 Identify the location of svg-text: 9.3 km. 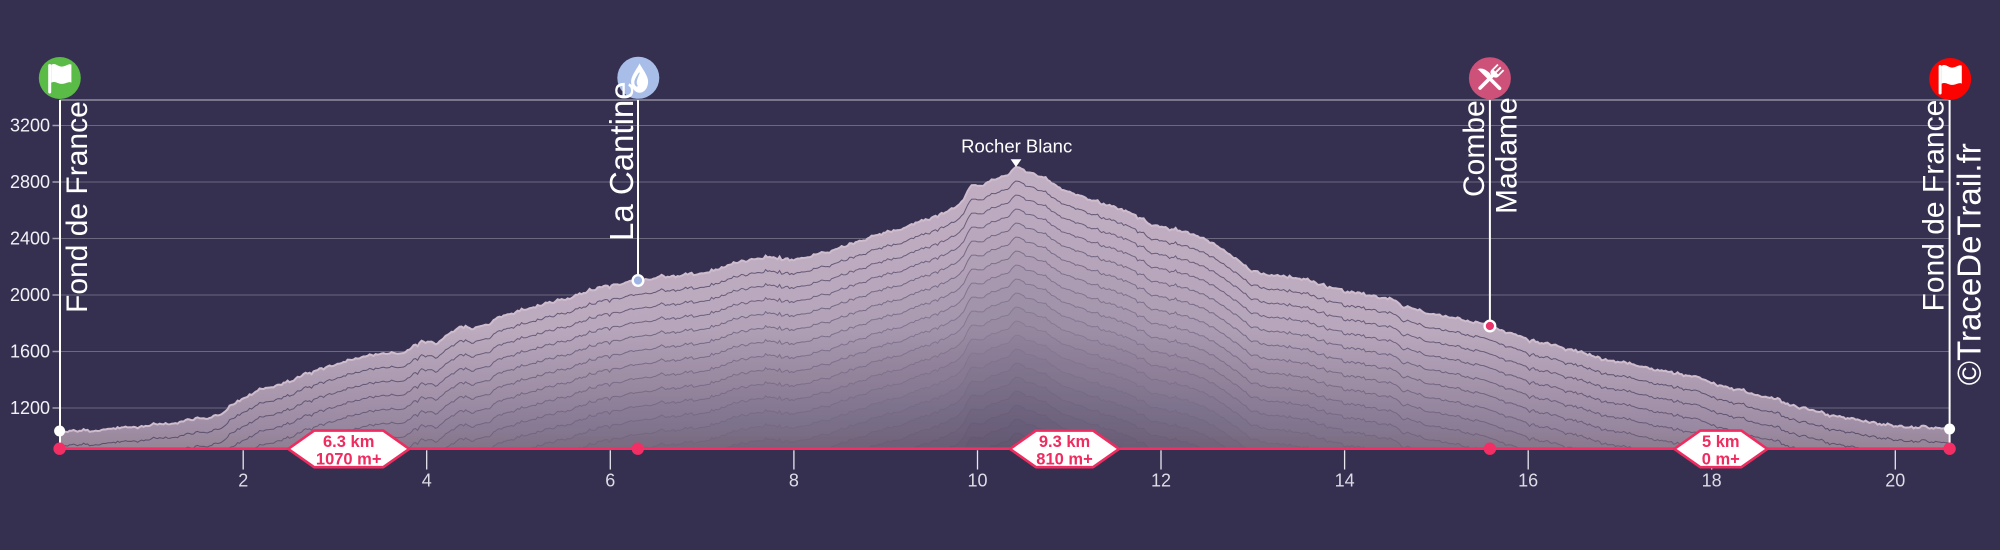
(1064, 442).